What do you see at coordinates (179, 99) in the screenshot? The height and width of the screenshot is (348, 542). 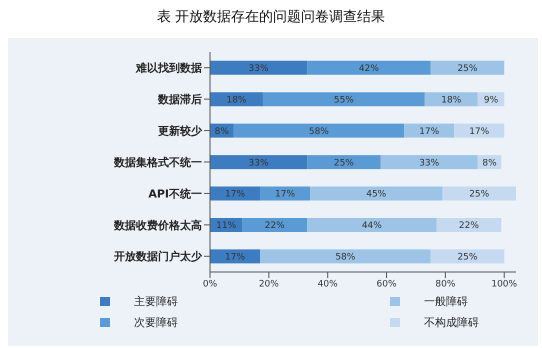 I see `y-tick-label: 数据滞后` at bounding box center [179, 99].